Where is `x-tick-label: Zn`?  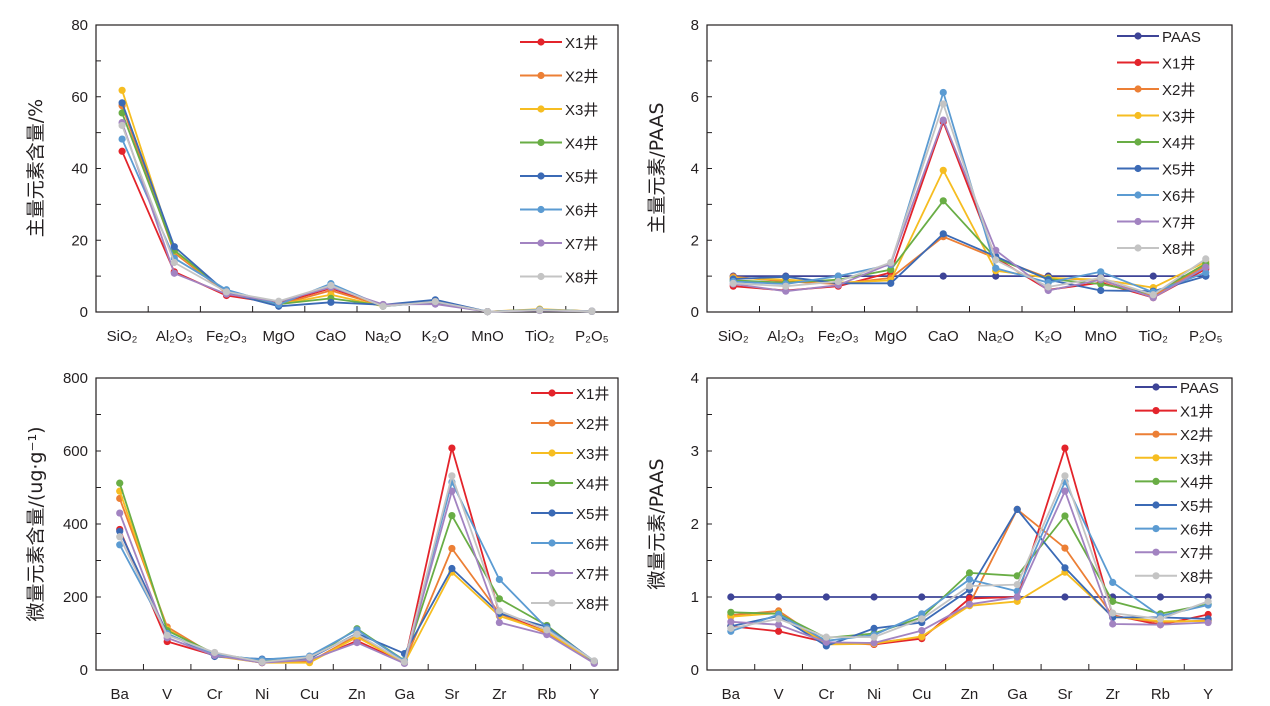 x-tick-label: Zn is located at coordinates (357, 694).